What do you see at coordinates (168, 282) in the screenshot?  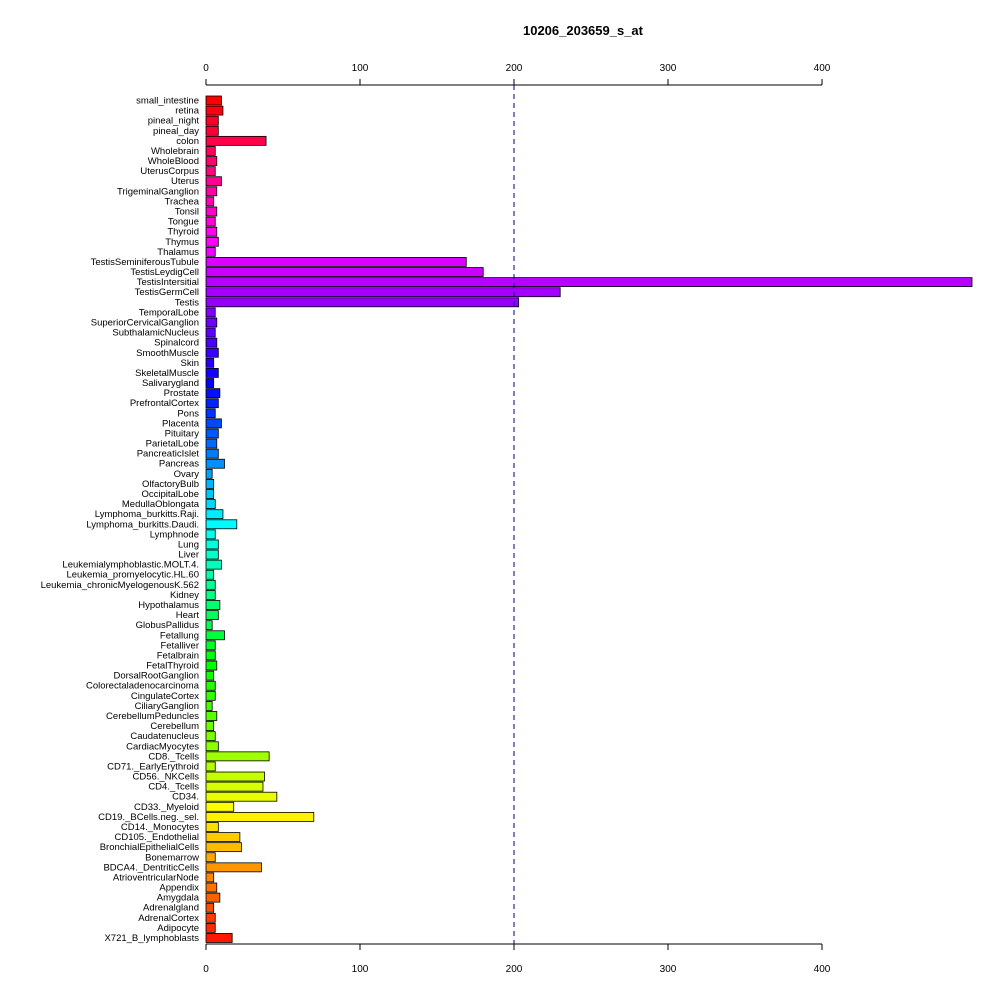 I see `category-label: TestisIntersitial` at bounding box center [168, 282].